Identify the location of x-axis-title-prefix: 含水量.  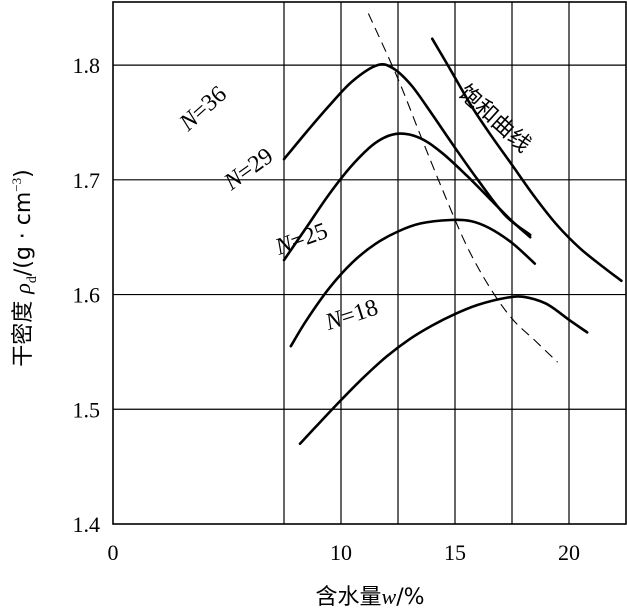
(348, 597).